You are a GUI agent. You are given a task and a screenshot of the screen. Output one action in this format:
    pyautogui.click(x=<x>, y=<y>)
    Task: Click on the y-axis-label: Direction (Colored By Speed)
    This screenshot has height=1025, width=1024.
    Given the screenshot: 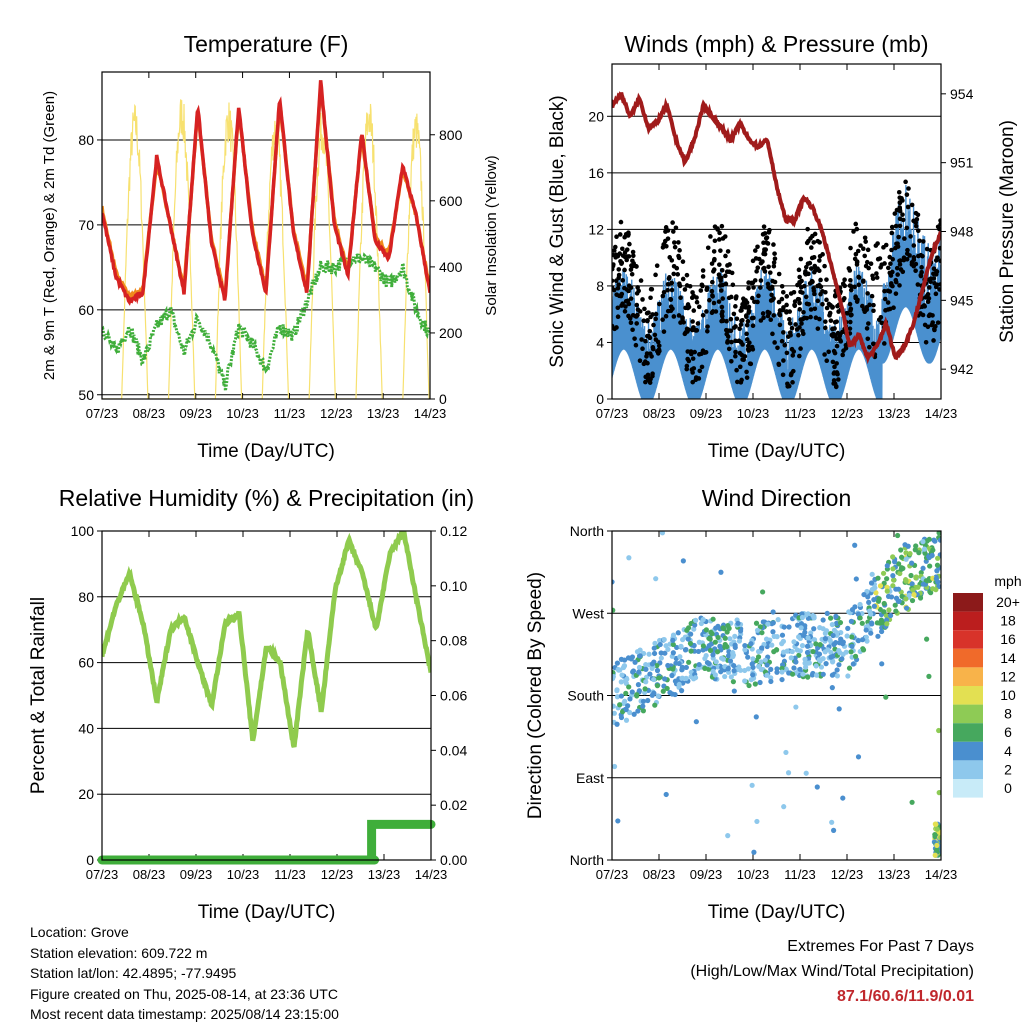 What is the action you would take?
    pyautogui.click(x=535, y=695)
    